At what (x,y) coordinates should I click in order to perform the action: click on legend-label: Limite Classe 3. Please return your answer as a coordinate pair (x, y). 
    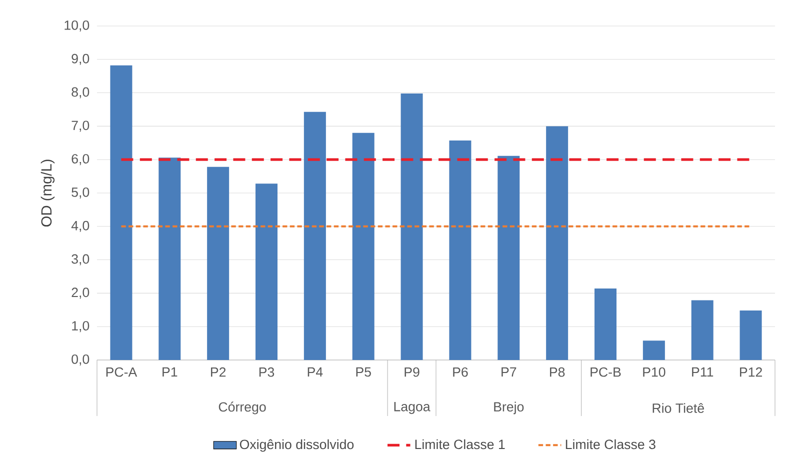
    Looking at the image, I should click on (611, 444).